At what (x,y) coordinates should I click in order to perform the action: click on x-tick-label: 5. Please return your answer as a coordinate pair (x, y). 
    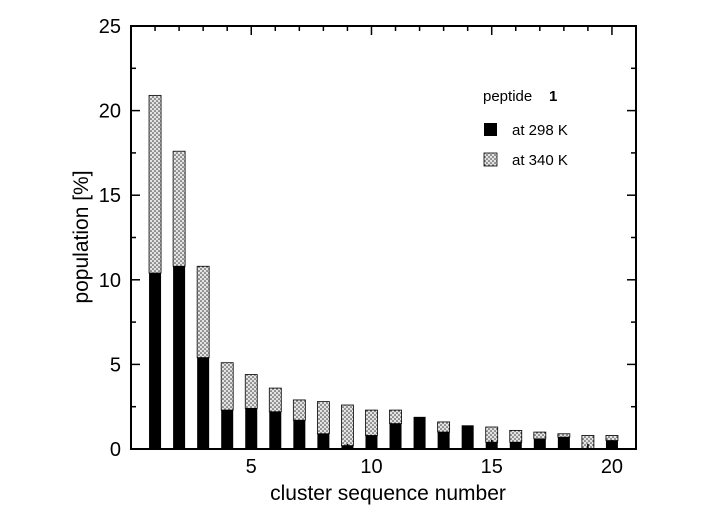
    Looking at the image, I should click on (251, 467).